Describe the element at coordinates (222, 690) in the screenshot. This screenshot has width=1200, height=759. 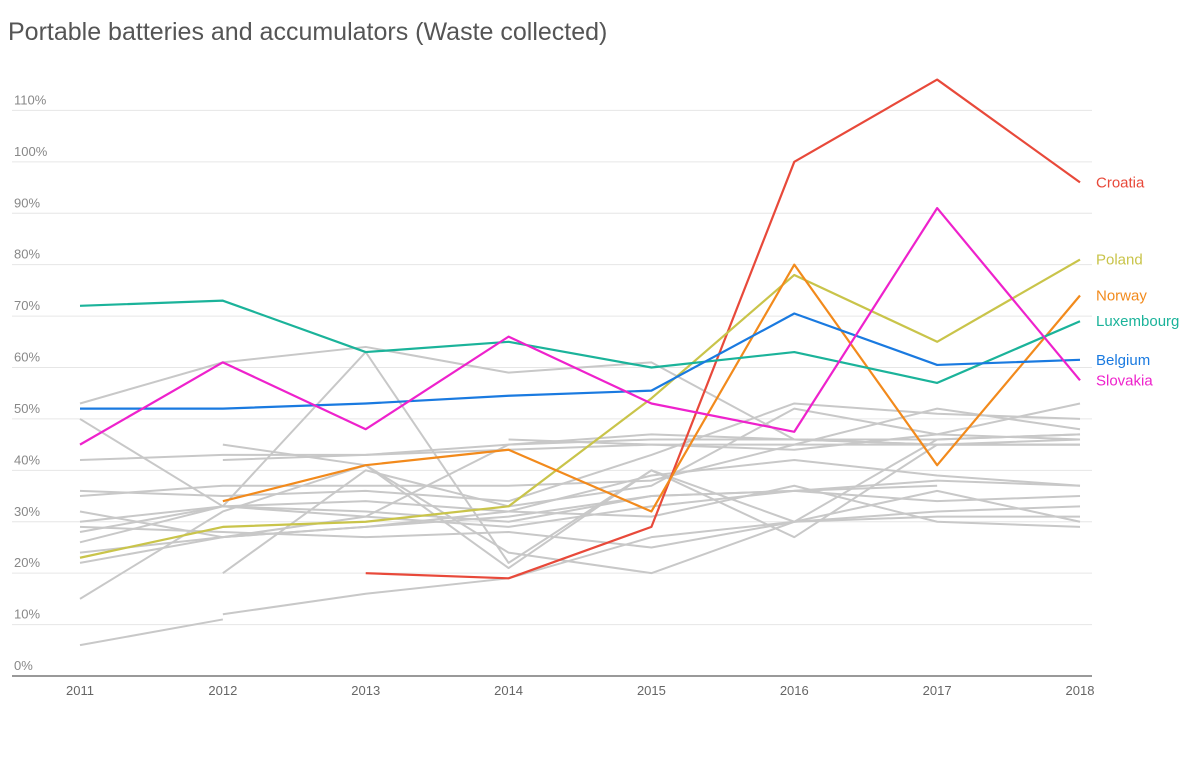
I see `x-tick-label: 2012` at that location.